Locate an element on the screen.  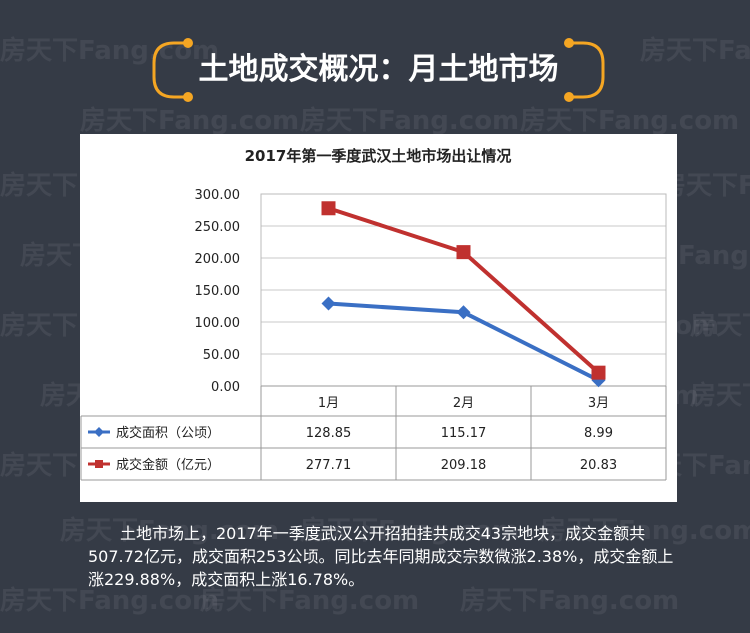
y-tick-label: 100.00 is located at coordinates (218, 323).